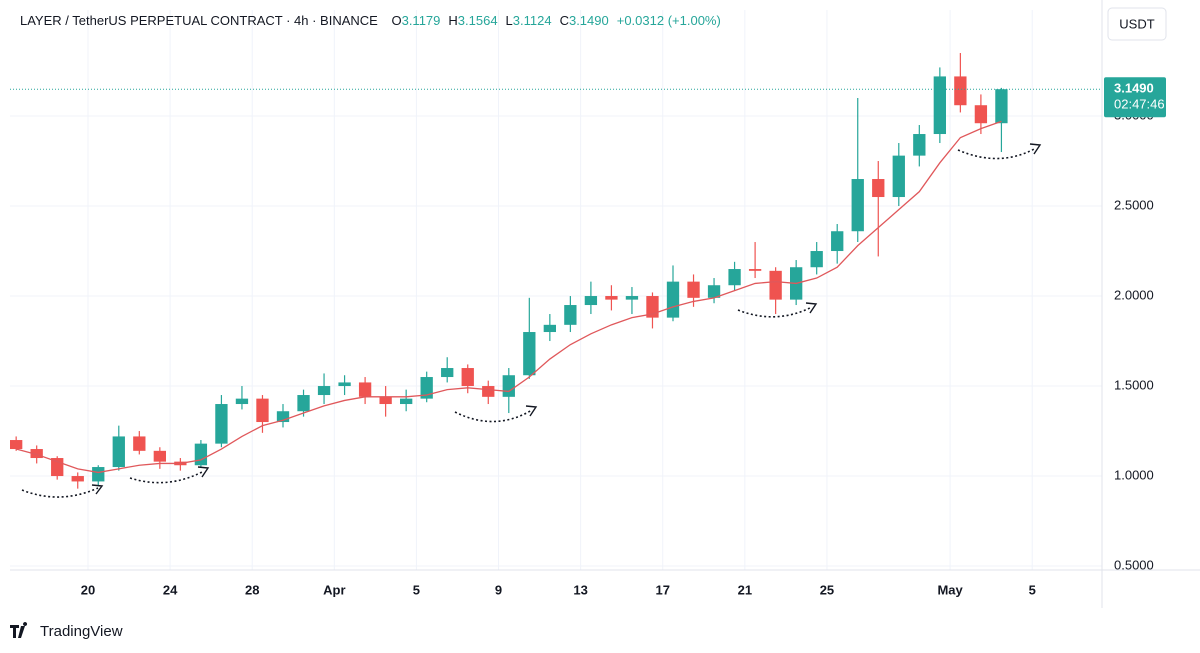 This screenshot has height=653, width=1200. I want to click on price-tag-value: 3.1490, so click(1134, 88).